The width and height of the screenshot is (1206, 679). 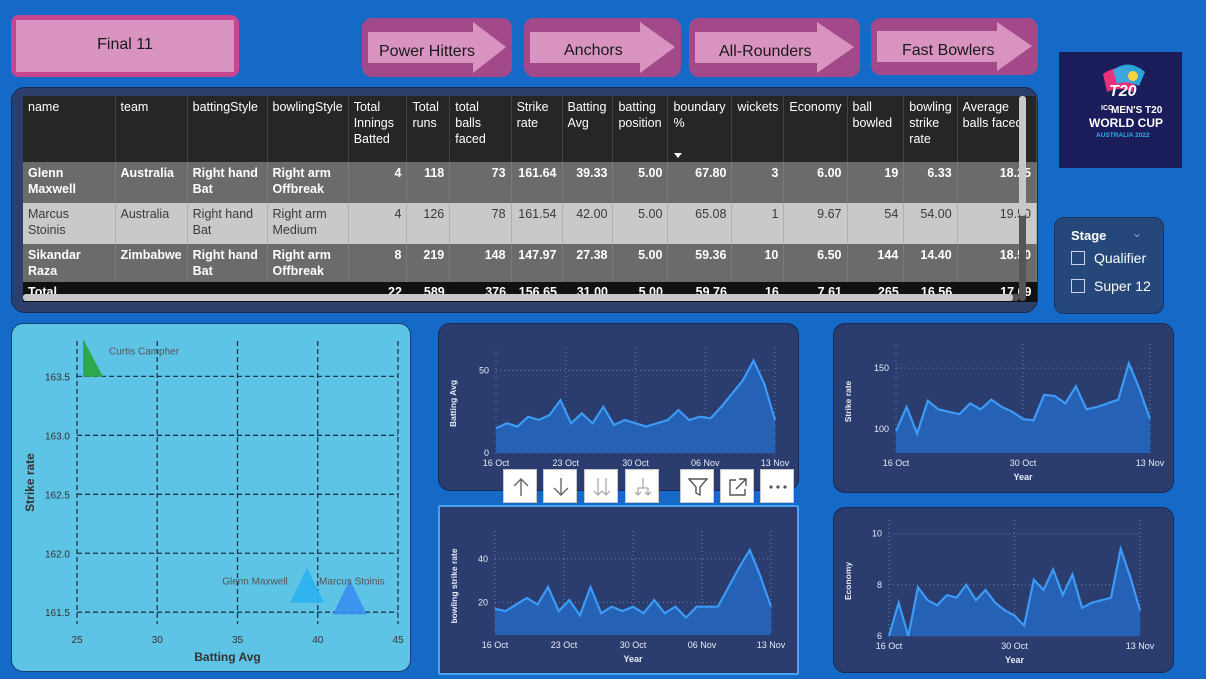 I want to click on y-tick-label: 50, so click(x=484, y=371).